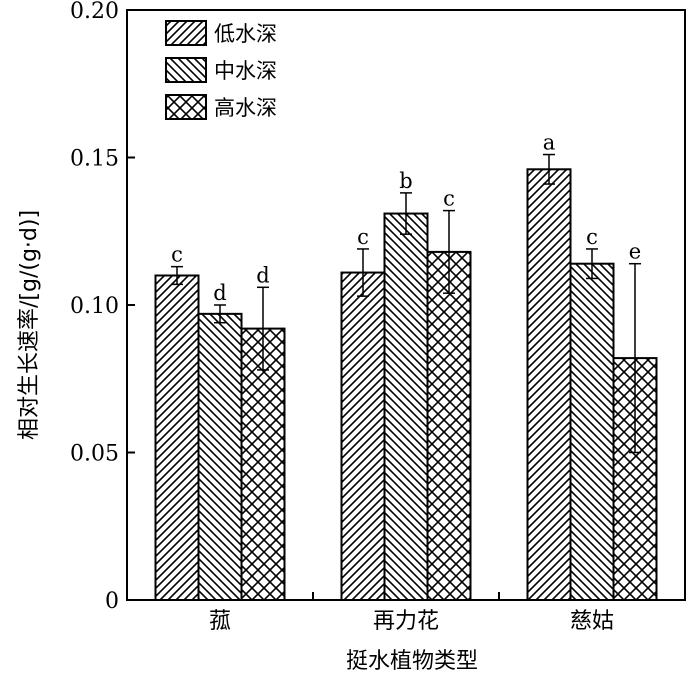 The image size is (700, 676). What do you see at coordinates (405, 181) in the screenshot?
I see `significance-label: b` at bounding box center [405, 181].